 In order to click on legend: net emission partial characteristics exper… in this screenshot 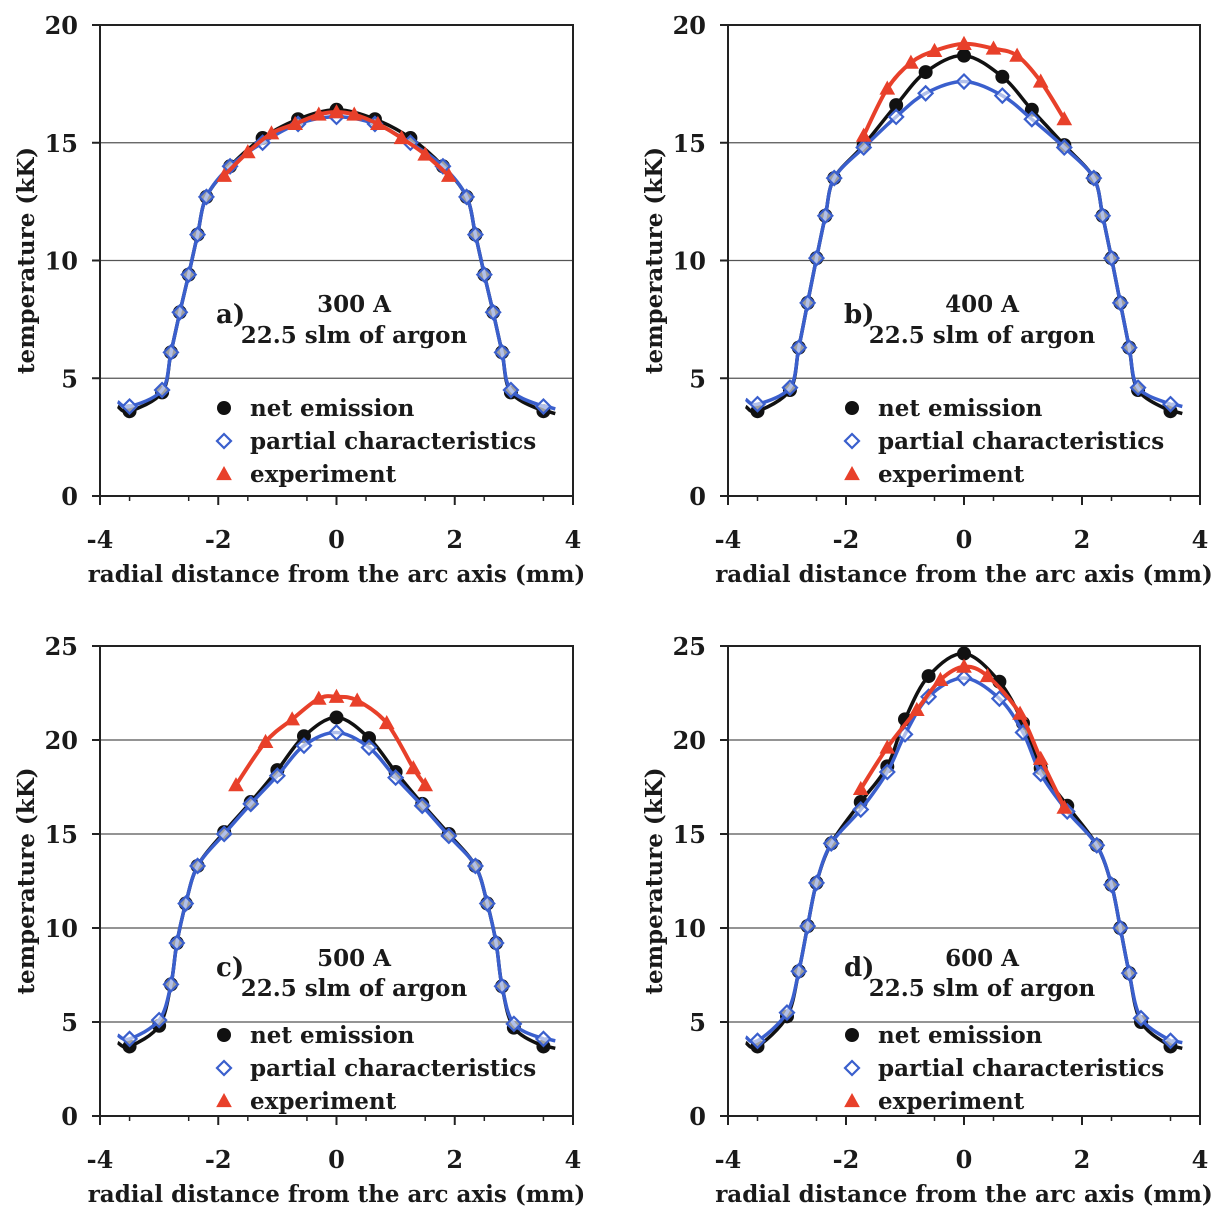, I will do `click(1003, 1068)`.